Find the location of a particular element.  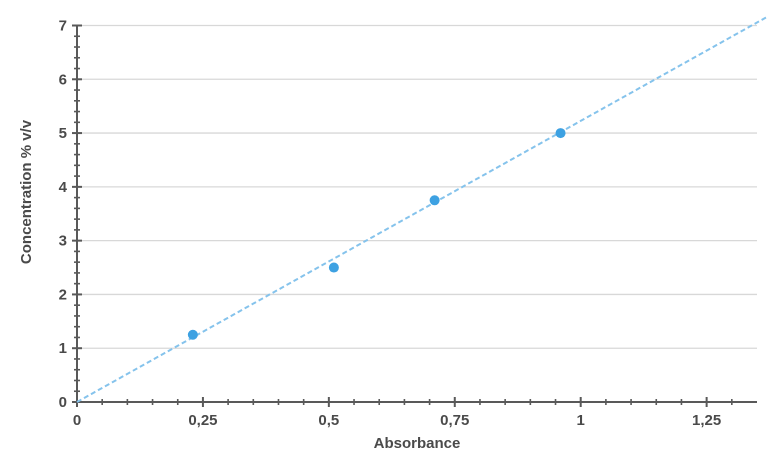

svg-text: 0,5 is located at coordinates (328, 420).